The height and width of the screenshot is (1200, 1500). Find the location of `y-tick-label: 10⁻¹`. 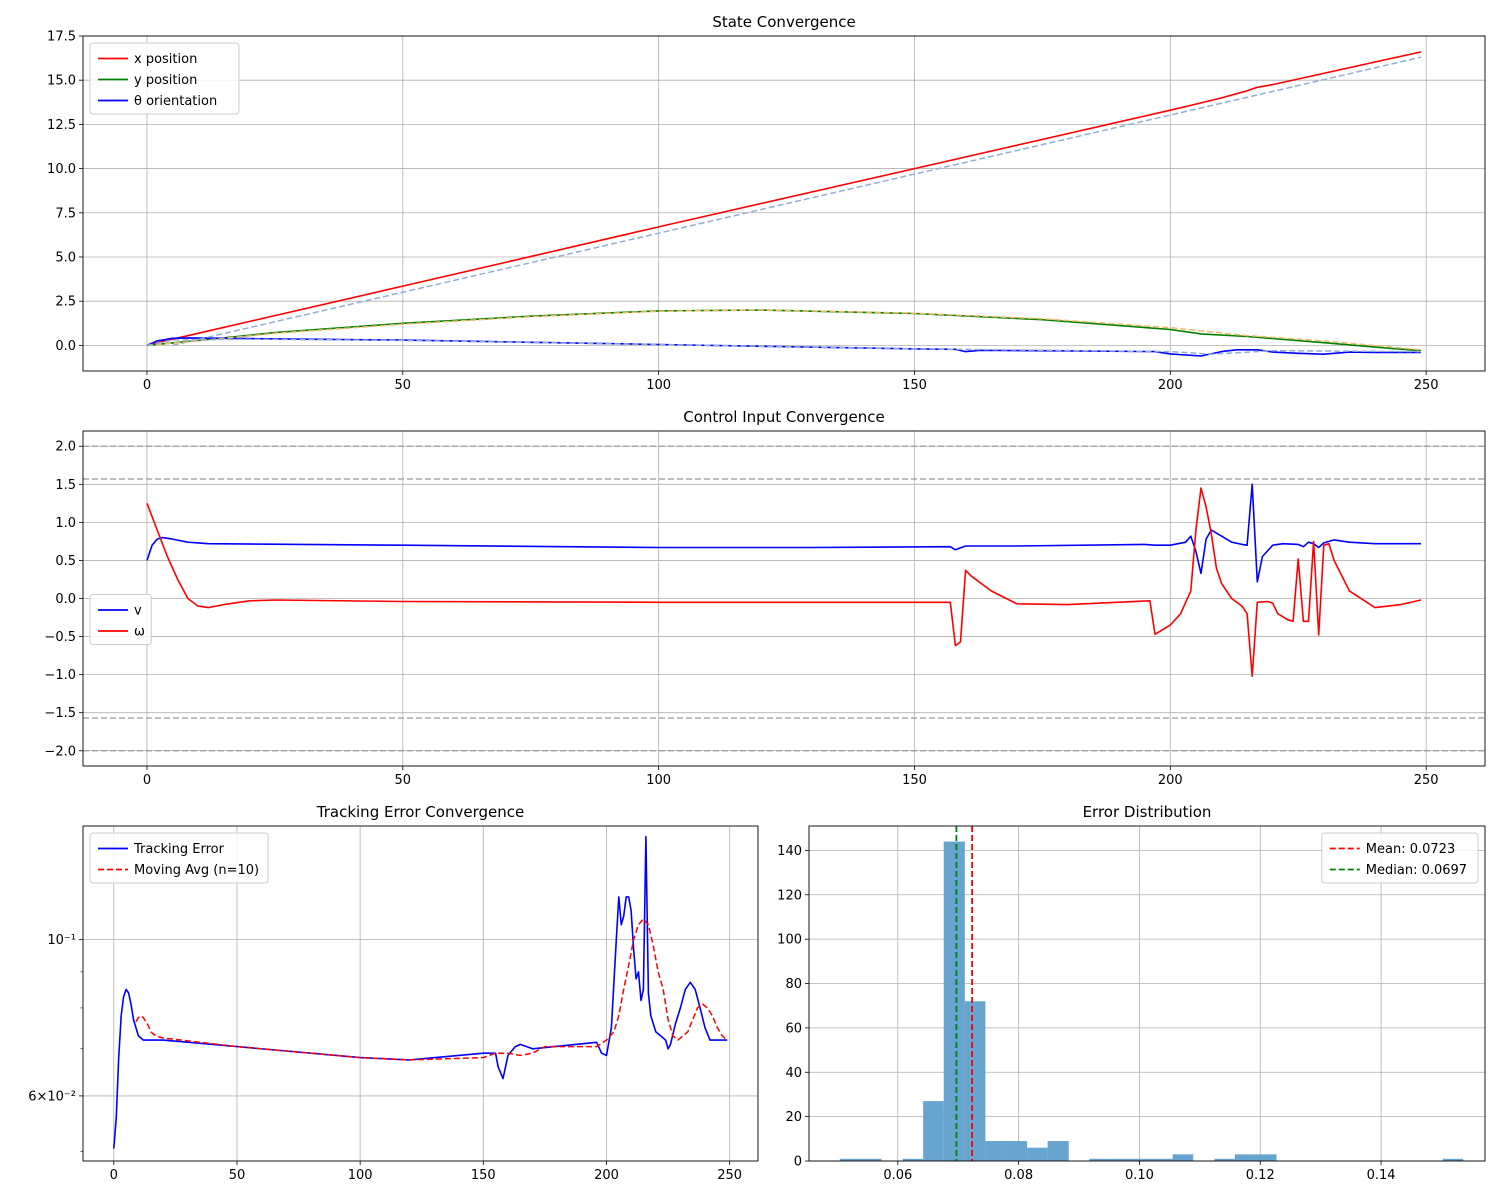

y-tick-label: 10⁻¹ is located at coordinates (61, 940).